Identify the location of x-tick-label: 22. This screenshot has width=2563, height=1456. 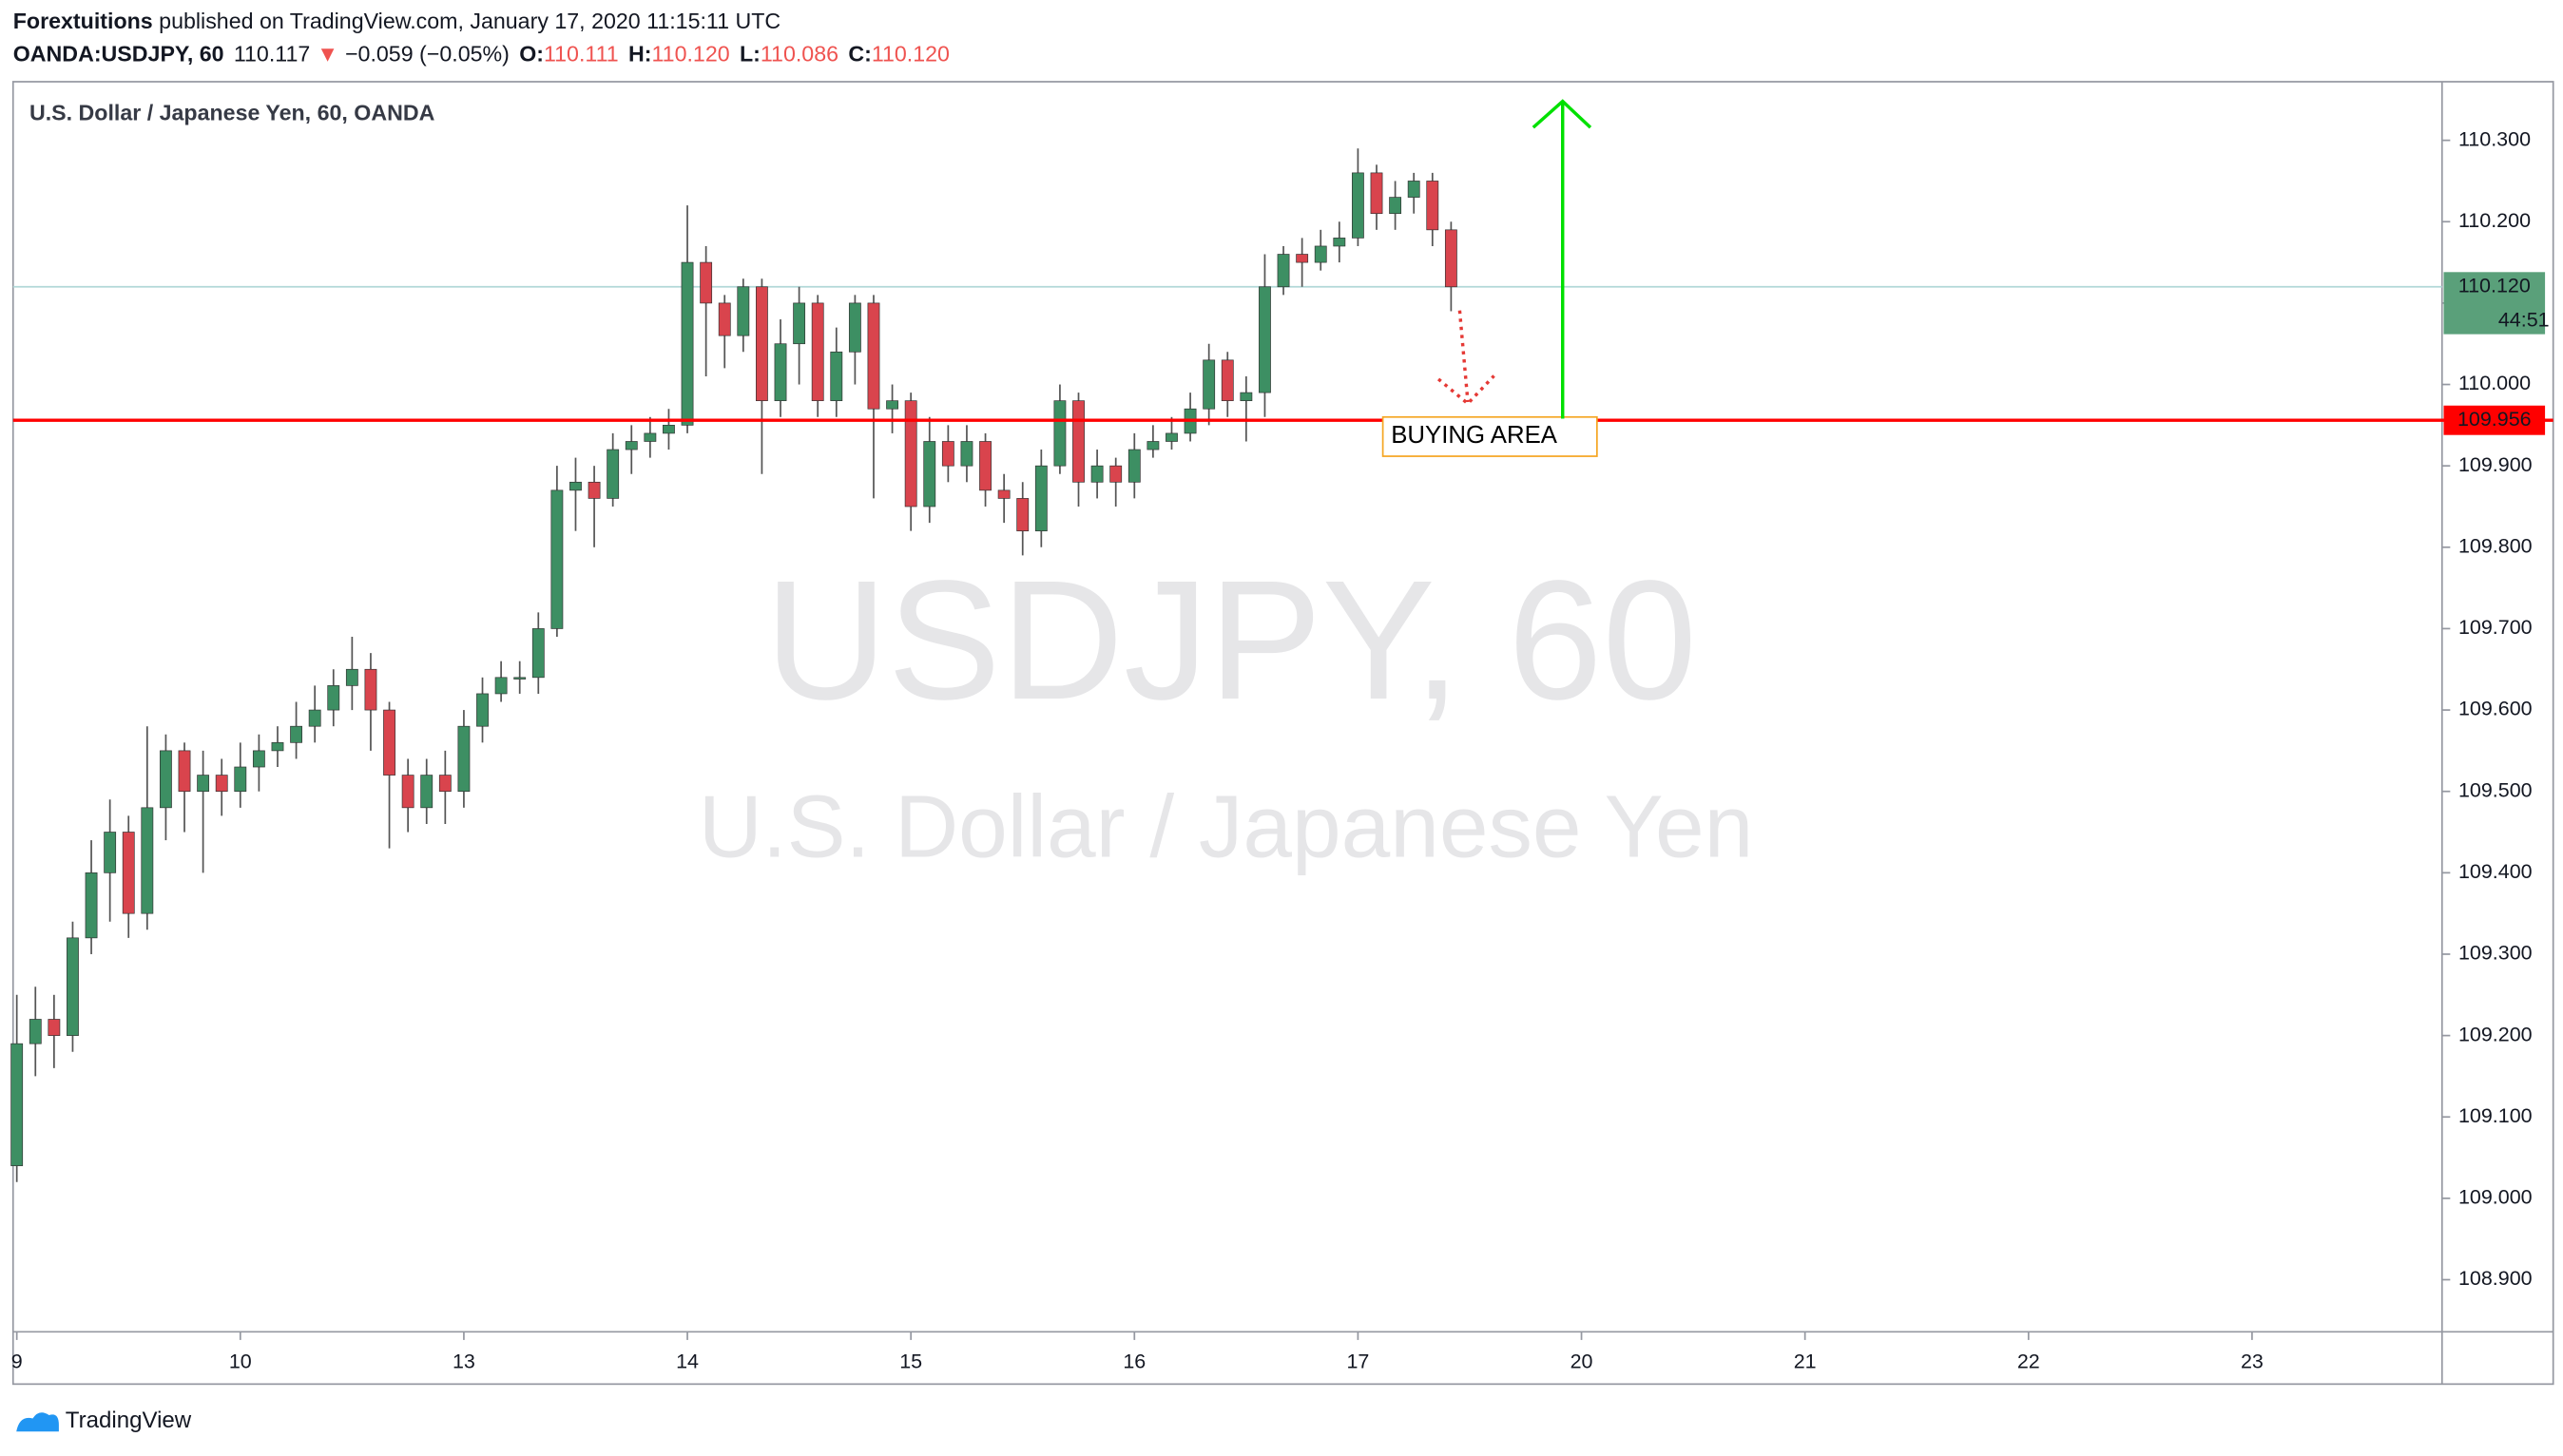
(2029, 1362).